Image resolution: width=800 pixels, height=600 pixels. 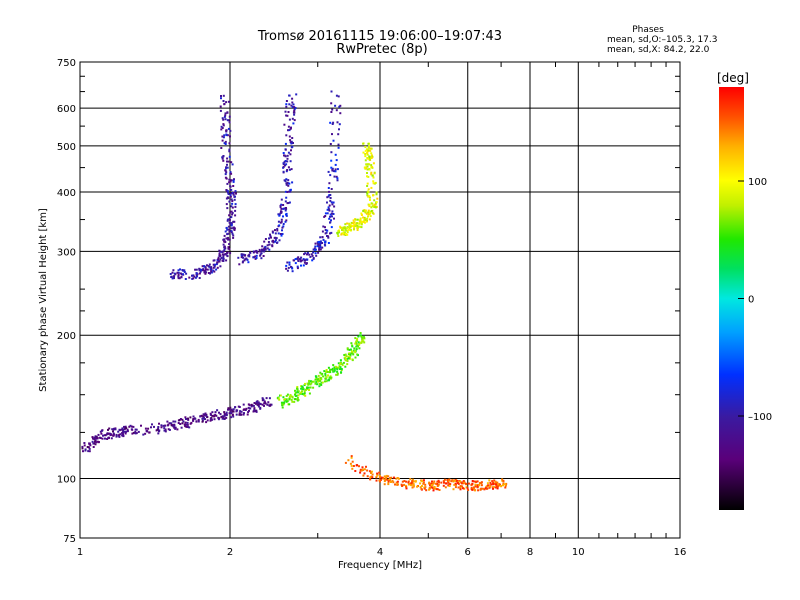 I want to click on stats-x-mode: mean, sd,X: 84.2, 22.0, so click(x=658, y=50).